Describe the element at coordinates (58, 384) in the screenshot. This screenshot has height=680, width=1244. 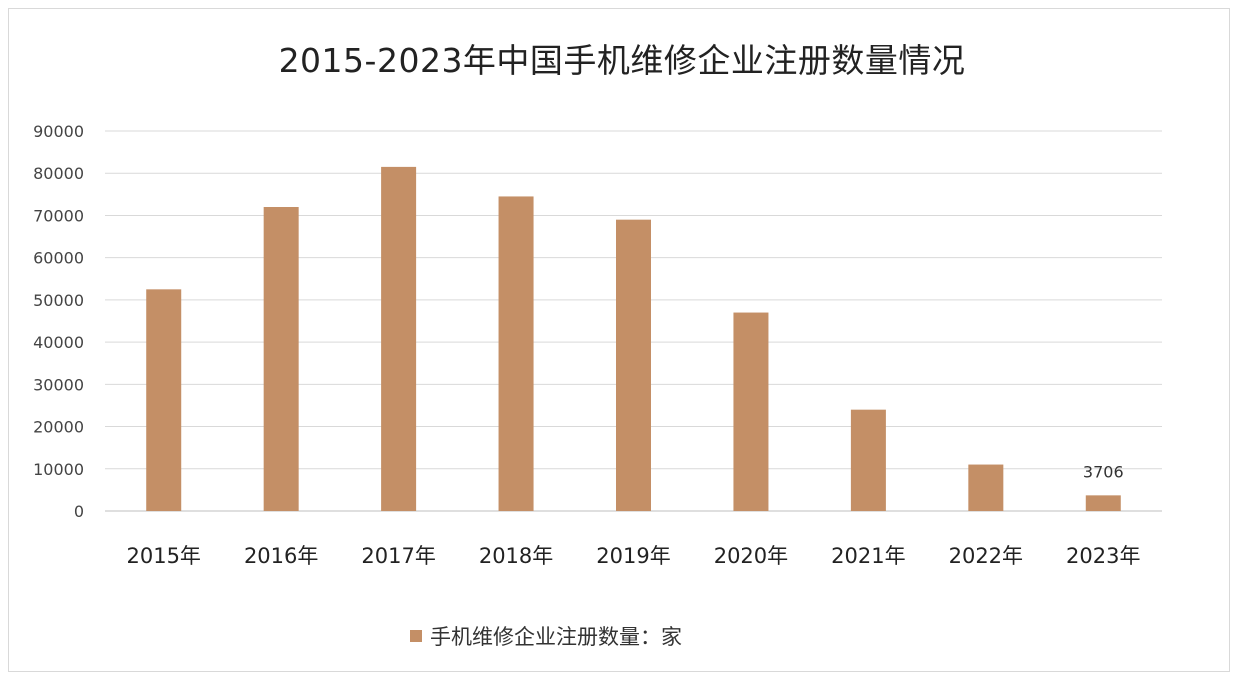
I see `y-tick-label: 30000` at that location.